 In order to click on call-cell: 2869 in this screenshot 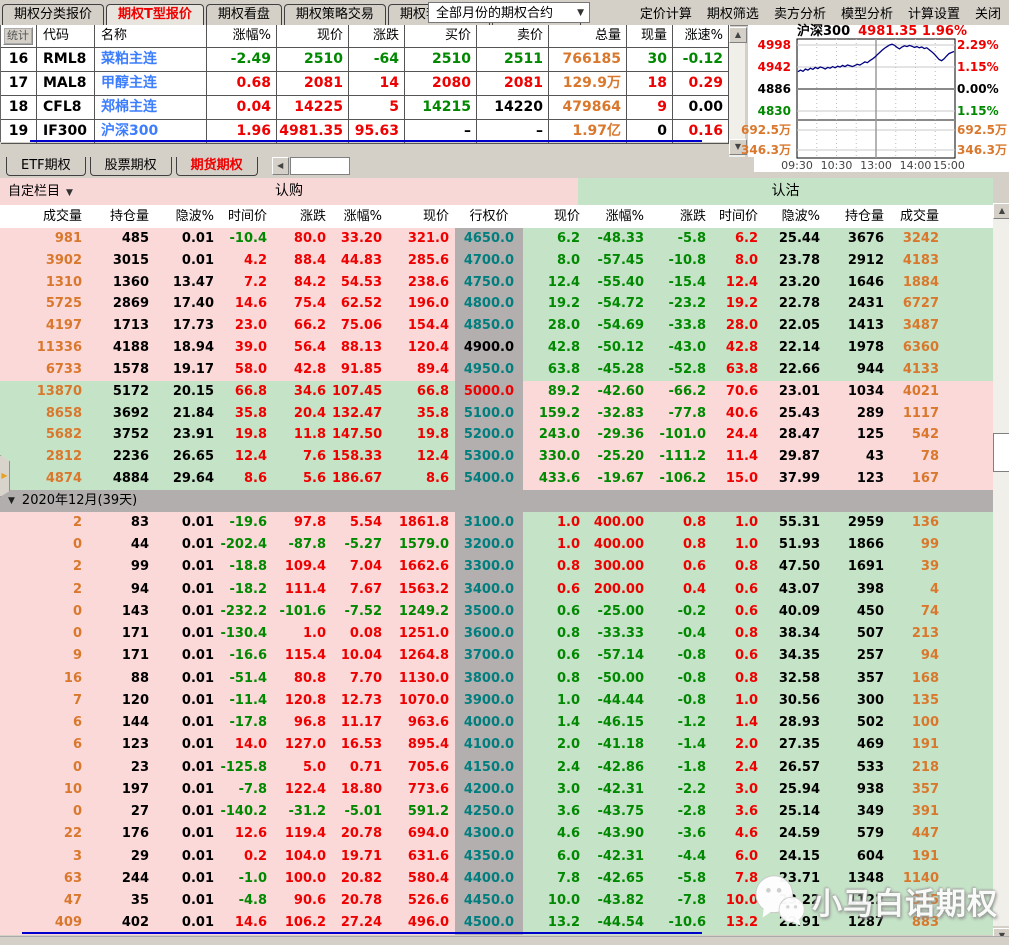, I will do `click(121, 304)`.